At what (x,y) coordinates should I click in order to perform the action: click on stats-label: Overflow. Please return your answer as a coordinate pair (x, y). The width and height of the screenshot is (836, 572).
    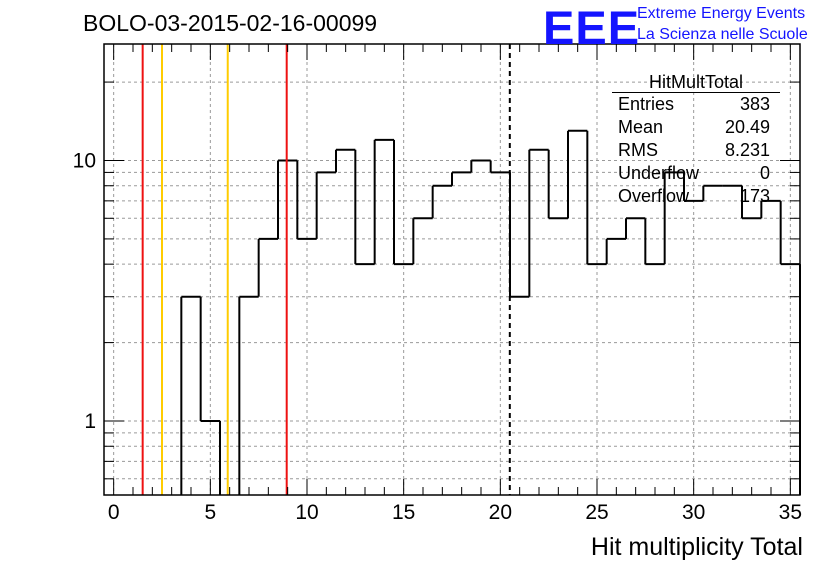
    Looking at the image, I should click on (654, 196).